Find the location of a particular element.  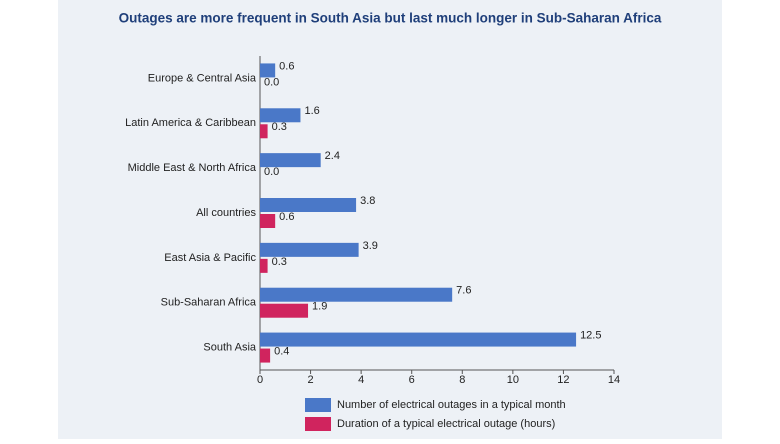

value-label: 2.4 is located at coordinates (332, 156).